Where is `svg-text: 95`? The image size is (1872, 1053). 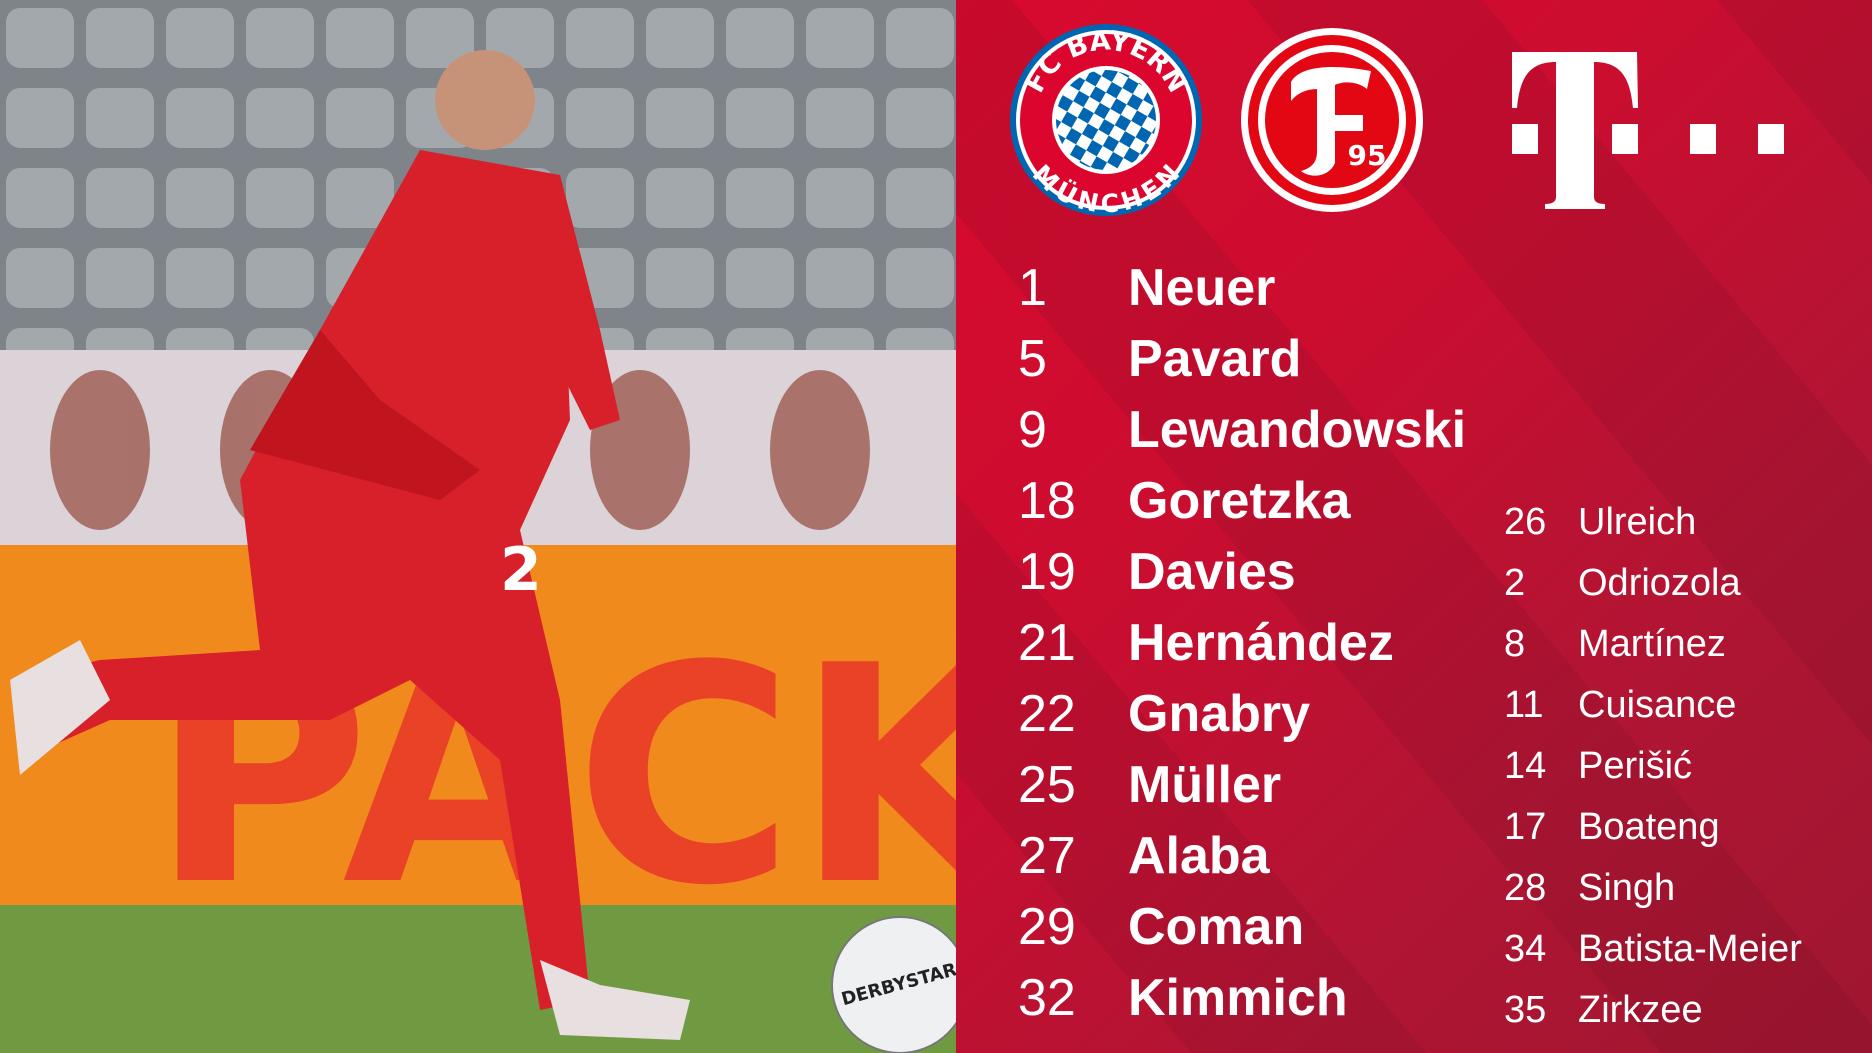
svg-text: 95 is located at coordinates (1367, 155).